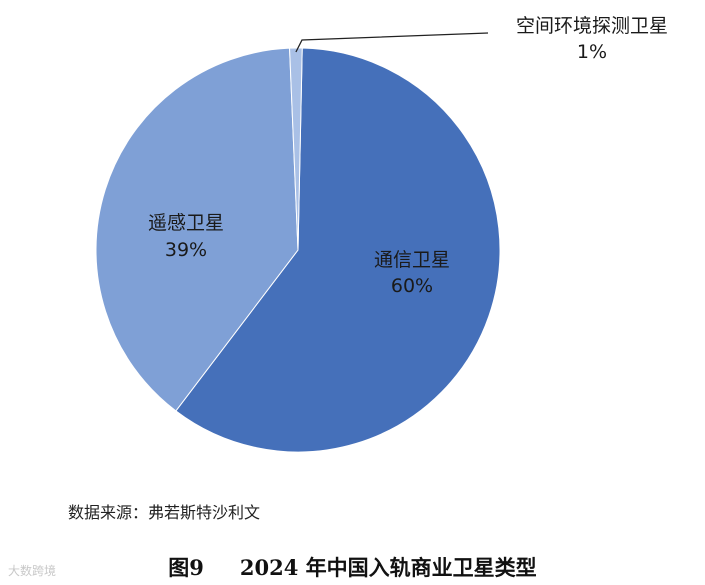 This screenshot has height=585, width=705. I want to click on figure-caption: 图9 2024 年中国入轨商业卫星类型, so click(352, 567).